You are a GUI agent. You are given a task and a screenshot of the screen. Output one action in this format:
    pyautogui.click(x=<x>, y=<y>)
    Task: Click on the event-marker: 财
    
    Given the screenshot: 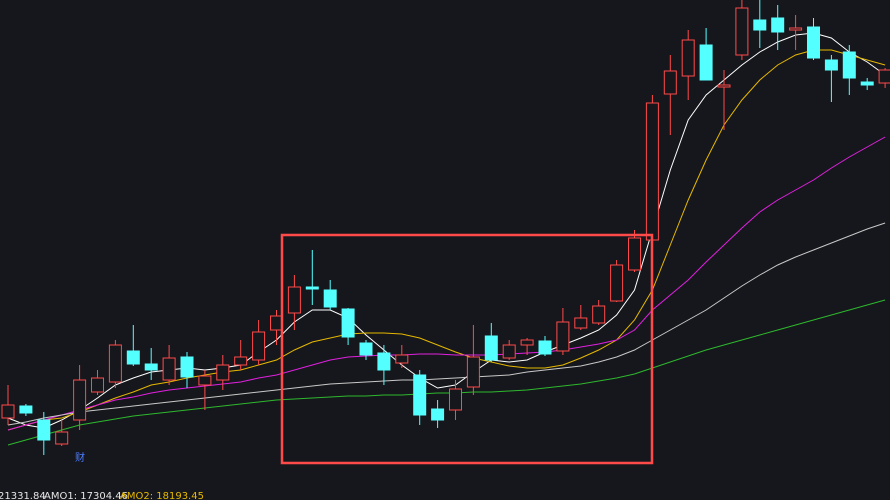 What is the action you would take?
    pyautogui.click(x=80, y=457)
    